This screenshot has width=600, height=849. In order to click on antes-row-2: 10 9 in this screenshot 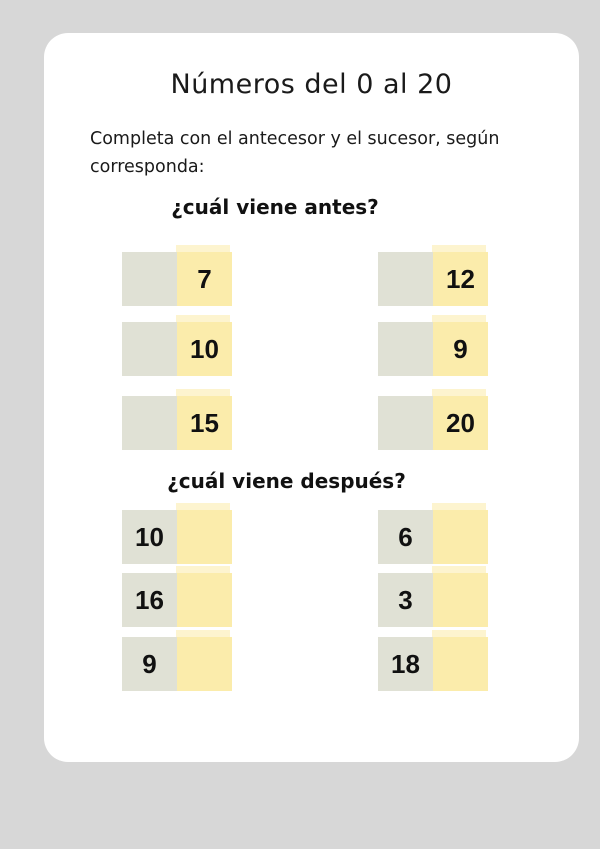, I will do `click(305, 345)`.